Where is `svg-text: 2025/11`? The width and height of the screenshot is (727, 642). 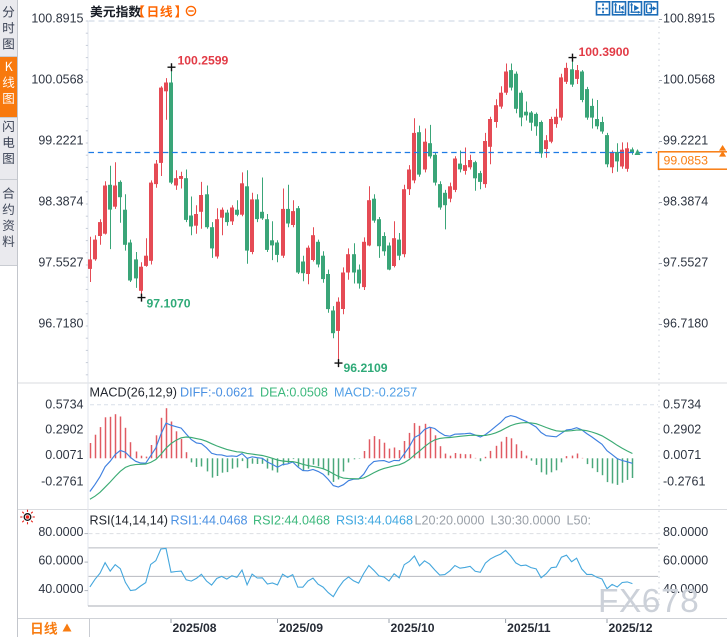
svg-text: 2025/11 is located at coordinates (529, 628).